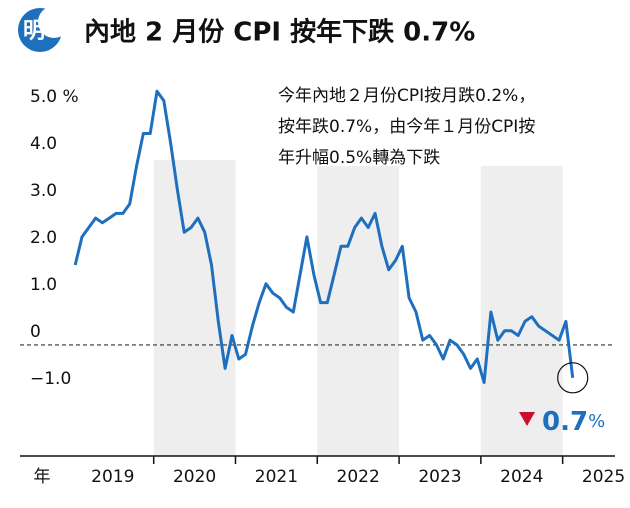  What do you see at coordinates (596, 421) in the screenshot?
I see `callout-unit: %` at bounding box center [596, 421].